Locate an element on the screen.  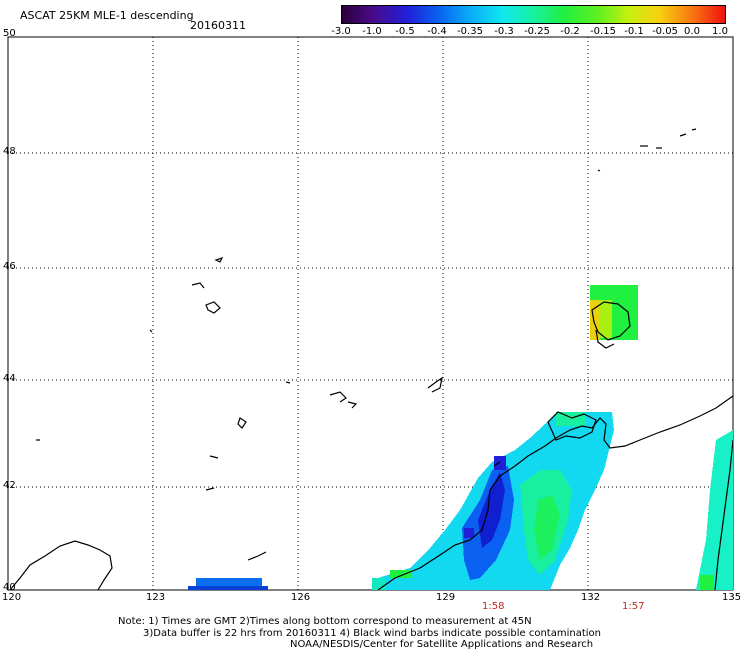
wind-patch-top-green is located at coordinates (571, 419).